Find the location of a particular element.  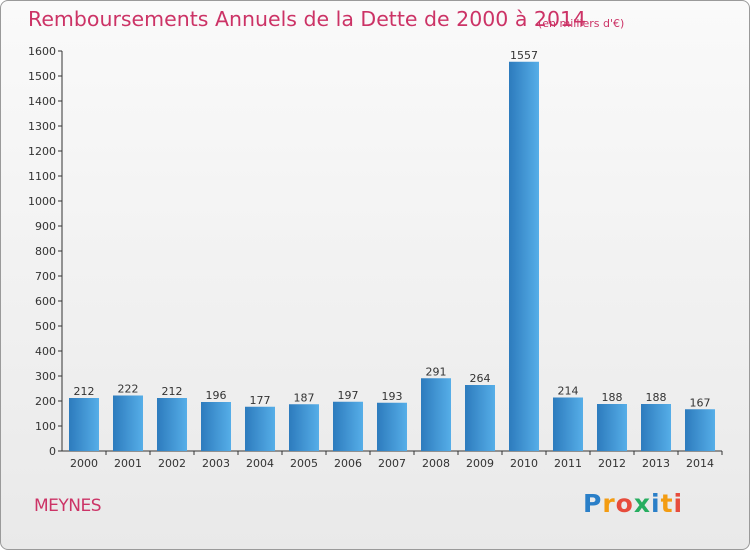

y-tick-label: 500 is located at coordinates (45, 326).